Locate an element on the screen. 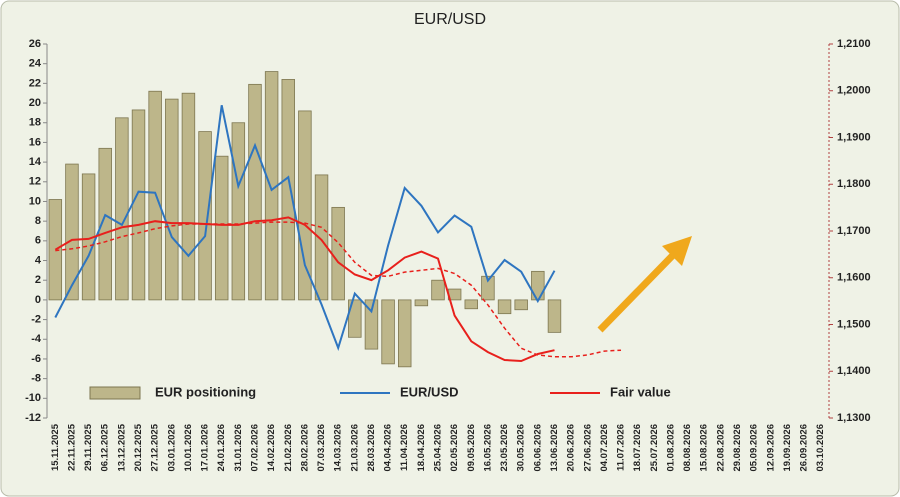 The width and height of the screenshot is (900, 497). x-tick-label: 05.09.2026 is located at coordinates (754, 448).